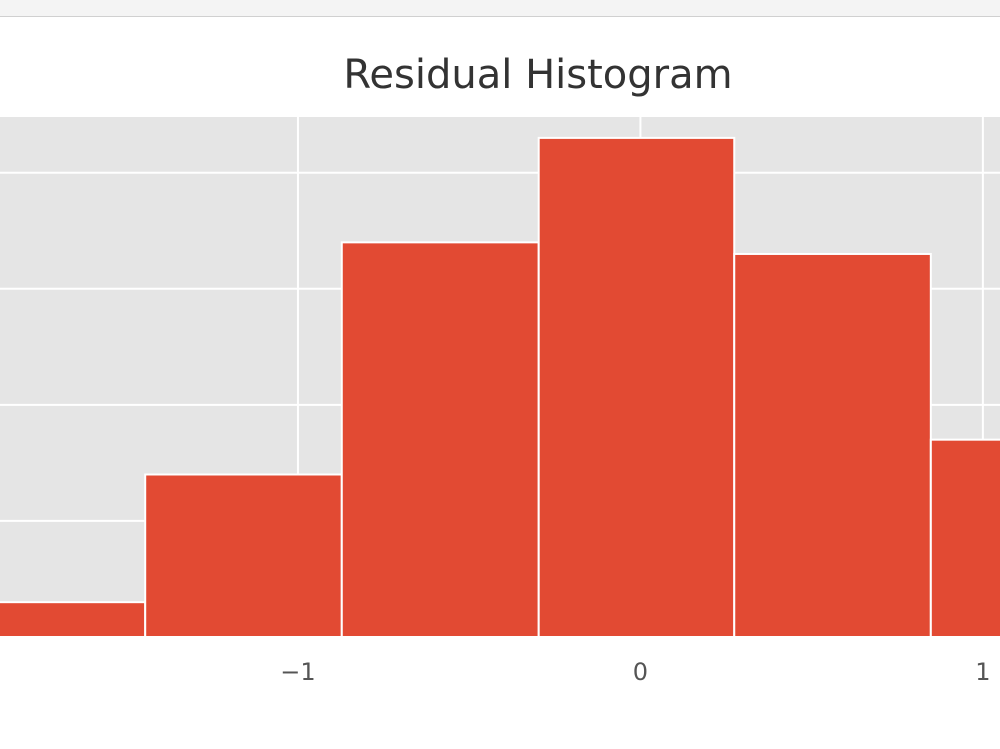 The height and width of the screenshot is (749, 1000). What do you see at coordinates (500, 8) in the screenshot?
I see `browser-strip` at bounding box center [500, 8].